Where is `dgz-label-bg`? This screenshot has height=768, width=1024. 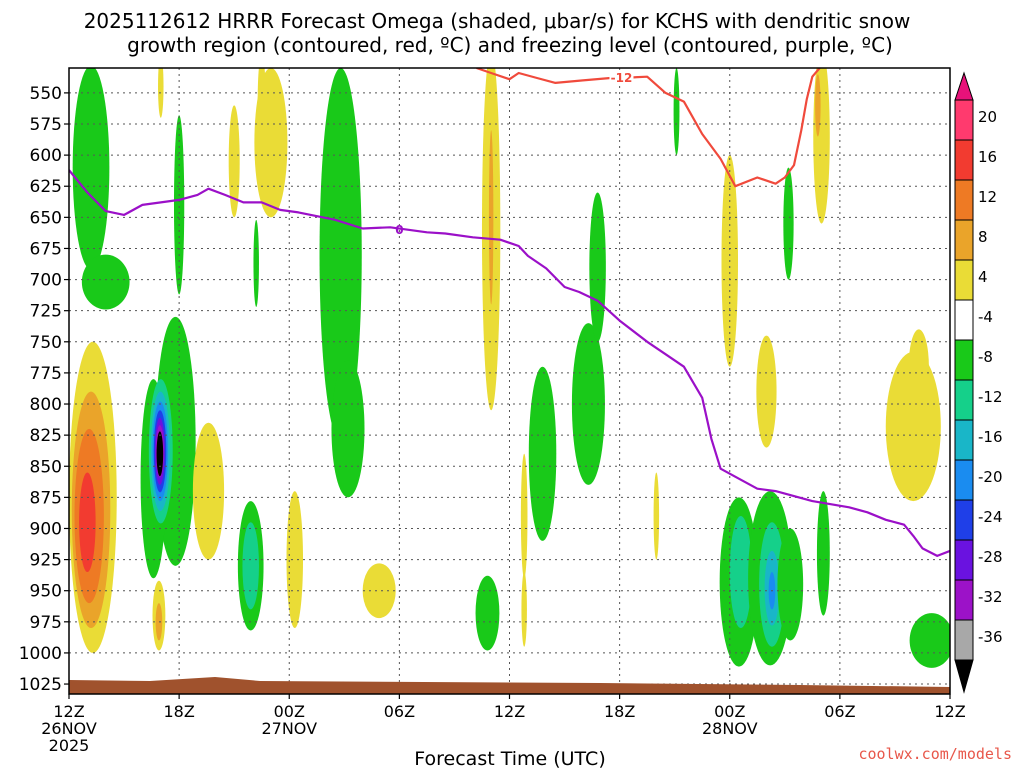 dgz-label-bg is located at coordinates (621, 77).